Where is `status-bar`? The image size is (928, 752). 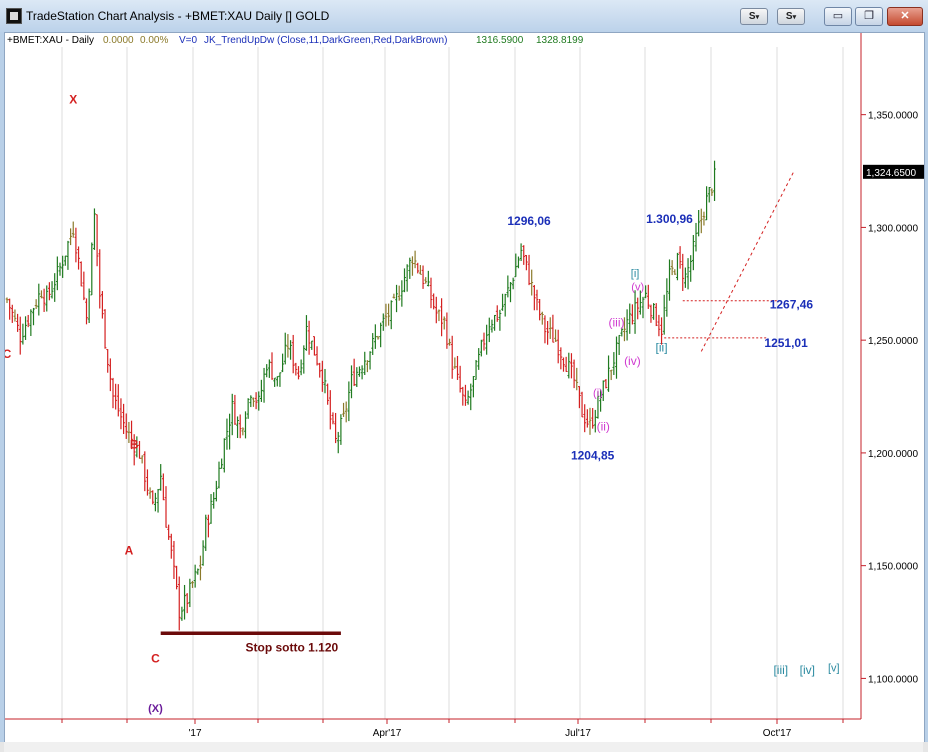 status-bar is located at coordinates (464, 747).